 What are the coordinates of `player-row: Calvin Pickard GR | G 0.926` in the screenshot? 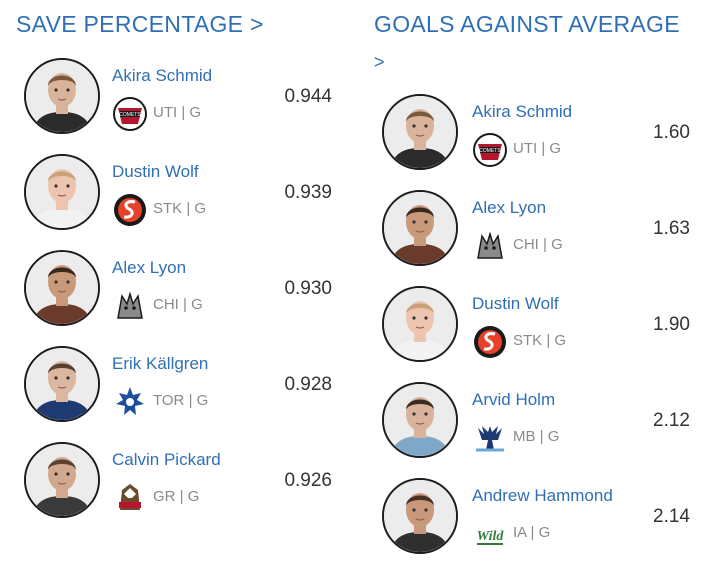 It's located at (175, 490).